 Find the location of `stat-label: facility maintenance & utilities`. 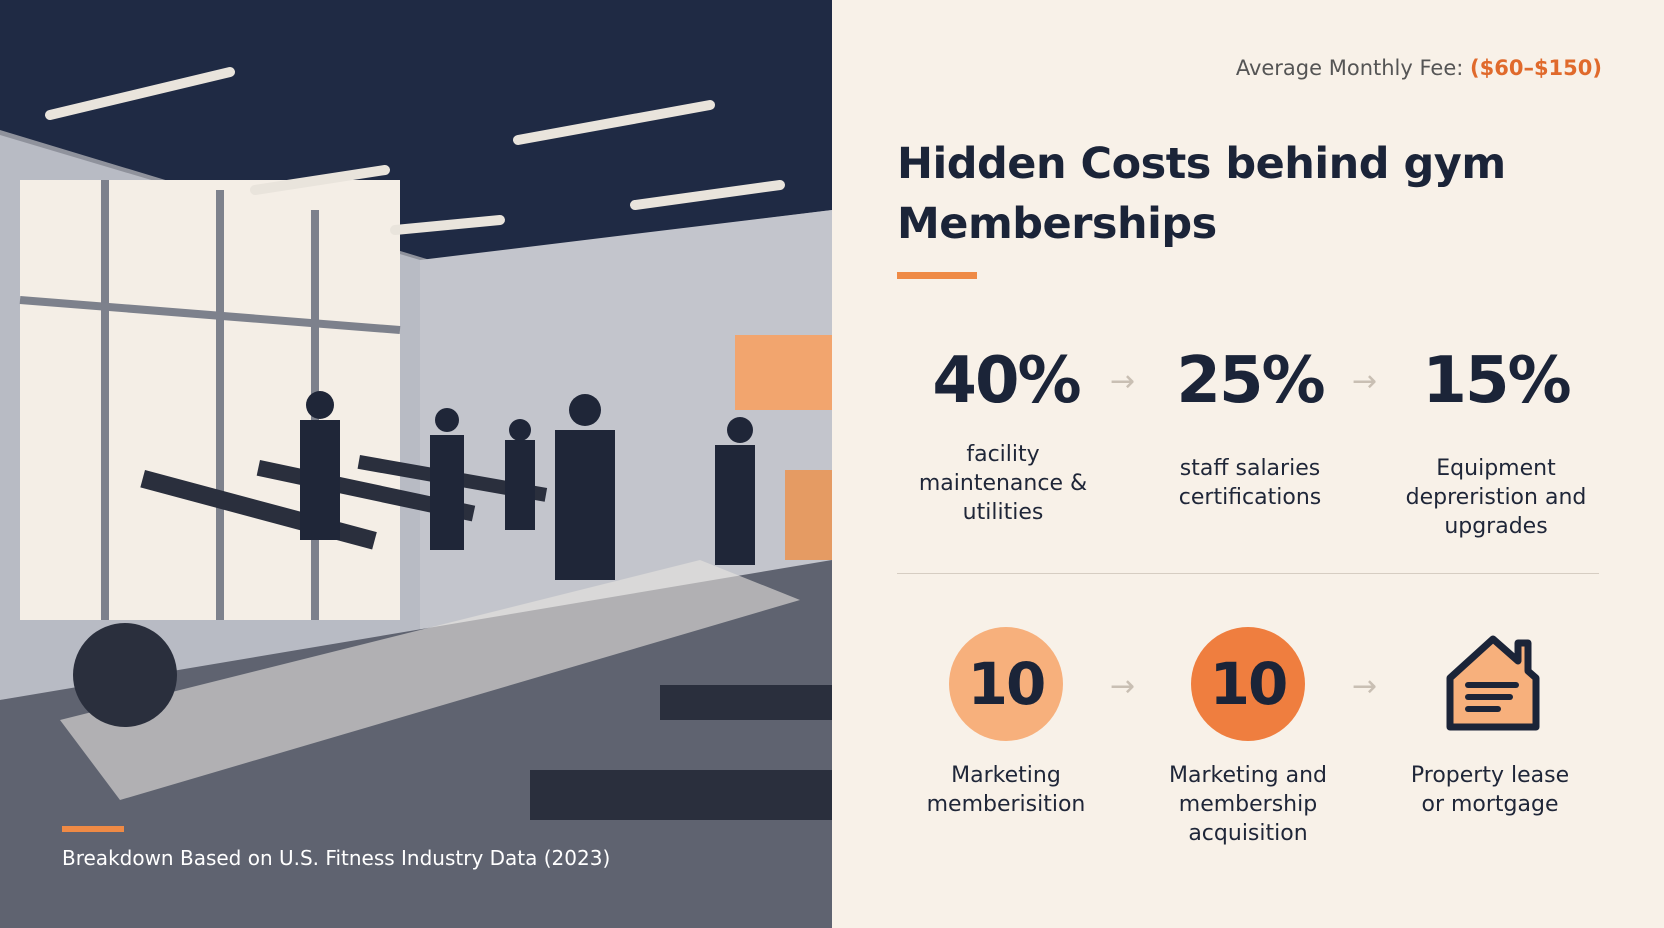

stat-label: facility maintenance & utilities is located at coordinates (1003, 483).